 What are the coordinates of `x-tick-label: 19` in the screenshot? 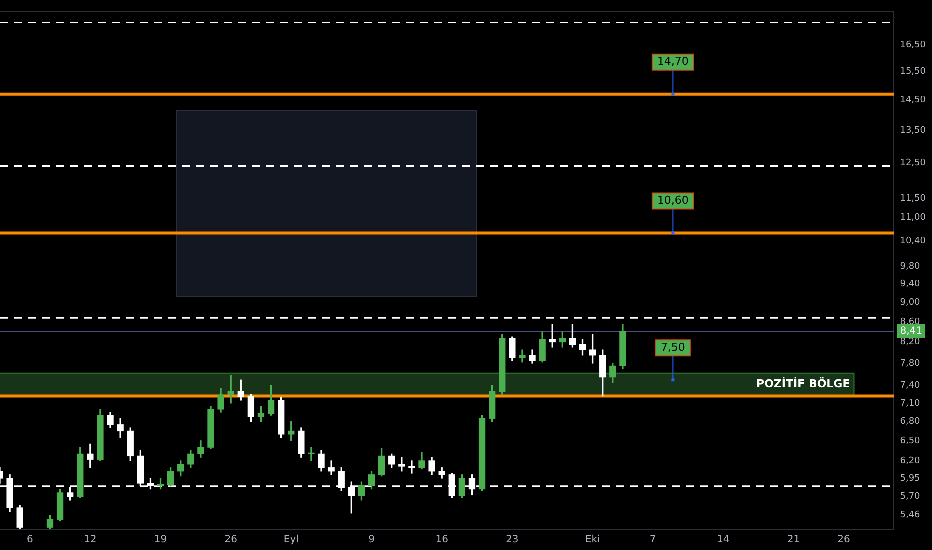 It's located at (161, 540).